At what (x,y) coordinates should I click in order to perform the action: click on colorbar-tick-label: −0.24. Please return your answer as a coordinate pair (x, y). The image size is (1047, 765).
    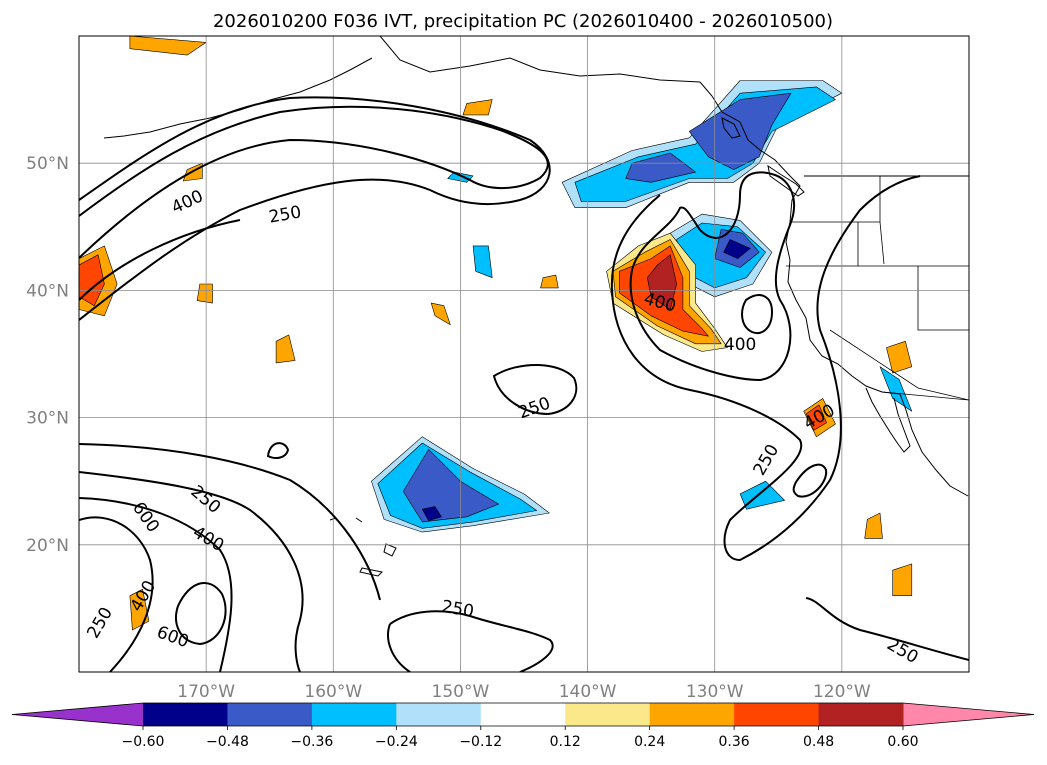
    Looking at the image, I should click on (396, 742).